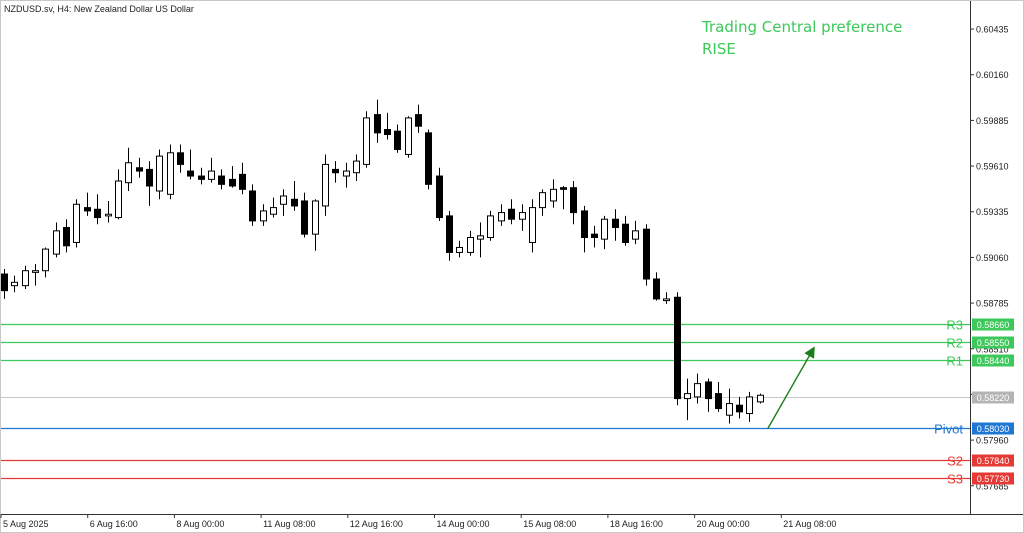 The image size is (1024, 533). What do you see at coordinates (993, 343) in the screenshot?
I see `level-price-value-r2: 0.58550` at bounding box center [993, 343].